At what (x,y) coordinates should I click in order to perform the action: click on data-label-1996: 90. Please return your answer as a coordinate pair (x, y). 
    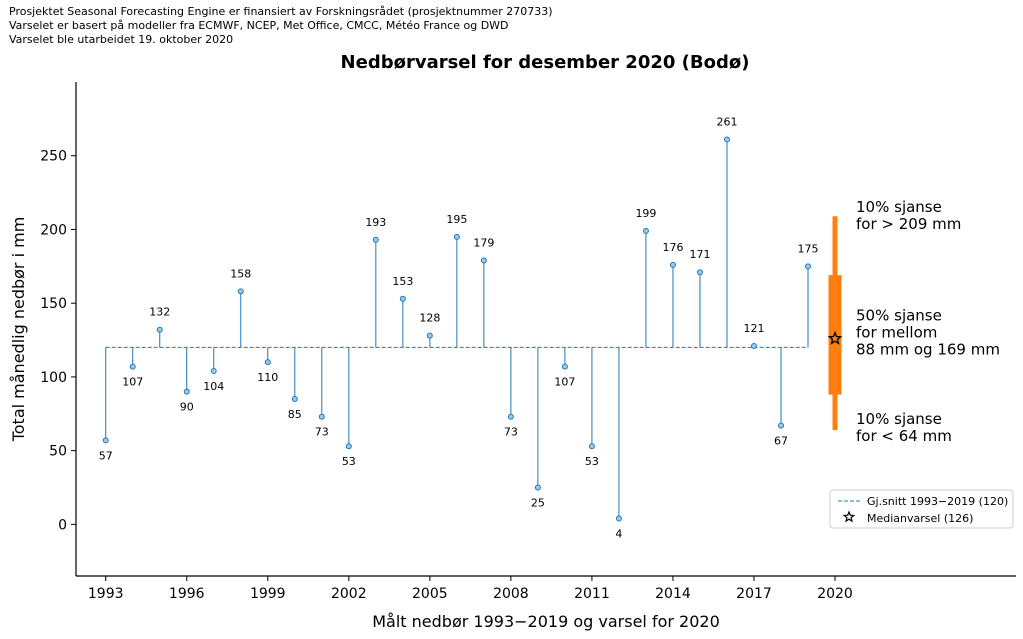
    Looking at the image, I should click on (187, 407).